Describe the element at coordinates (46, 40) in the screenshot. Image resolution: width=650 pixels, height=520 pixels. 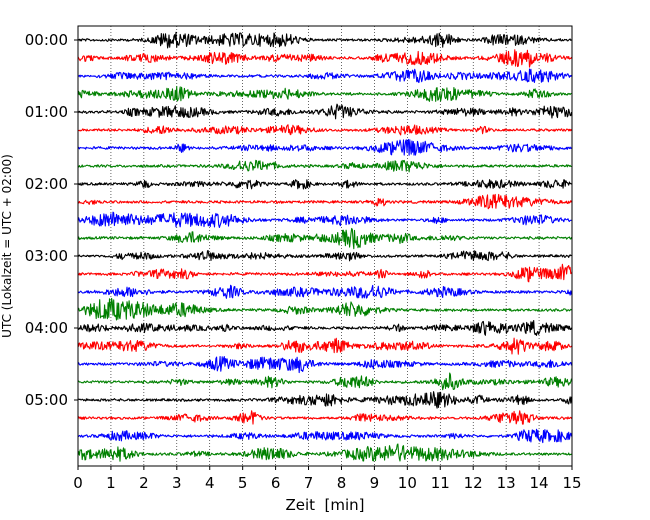
I see `y-tick-label: 00:00` at that location.